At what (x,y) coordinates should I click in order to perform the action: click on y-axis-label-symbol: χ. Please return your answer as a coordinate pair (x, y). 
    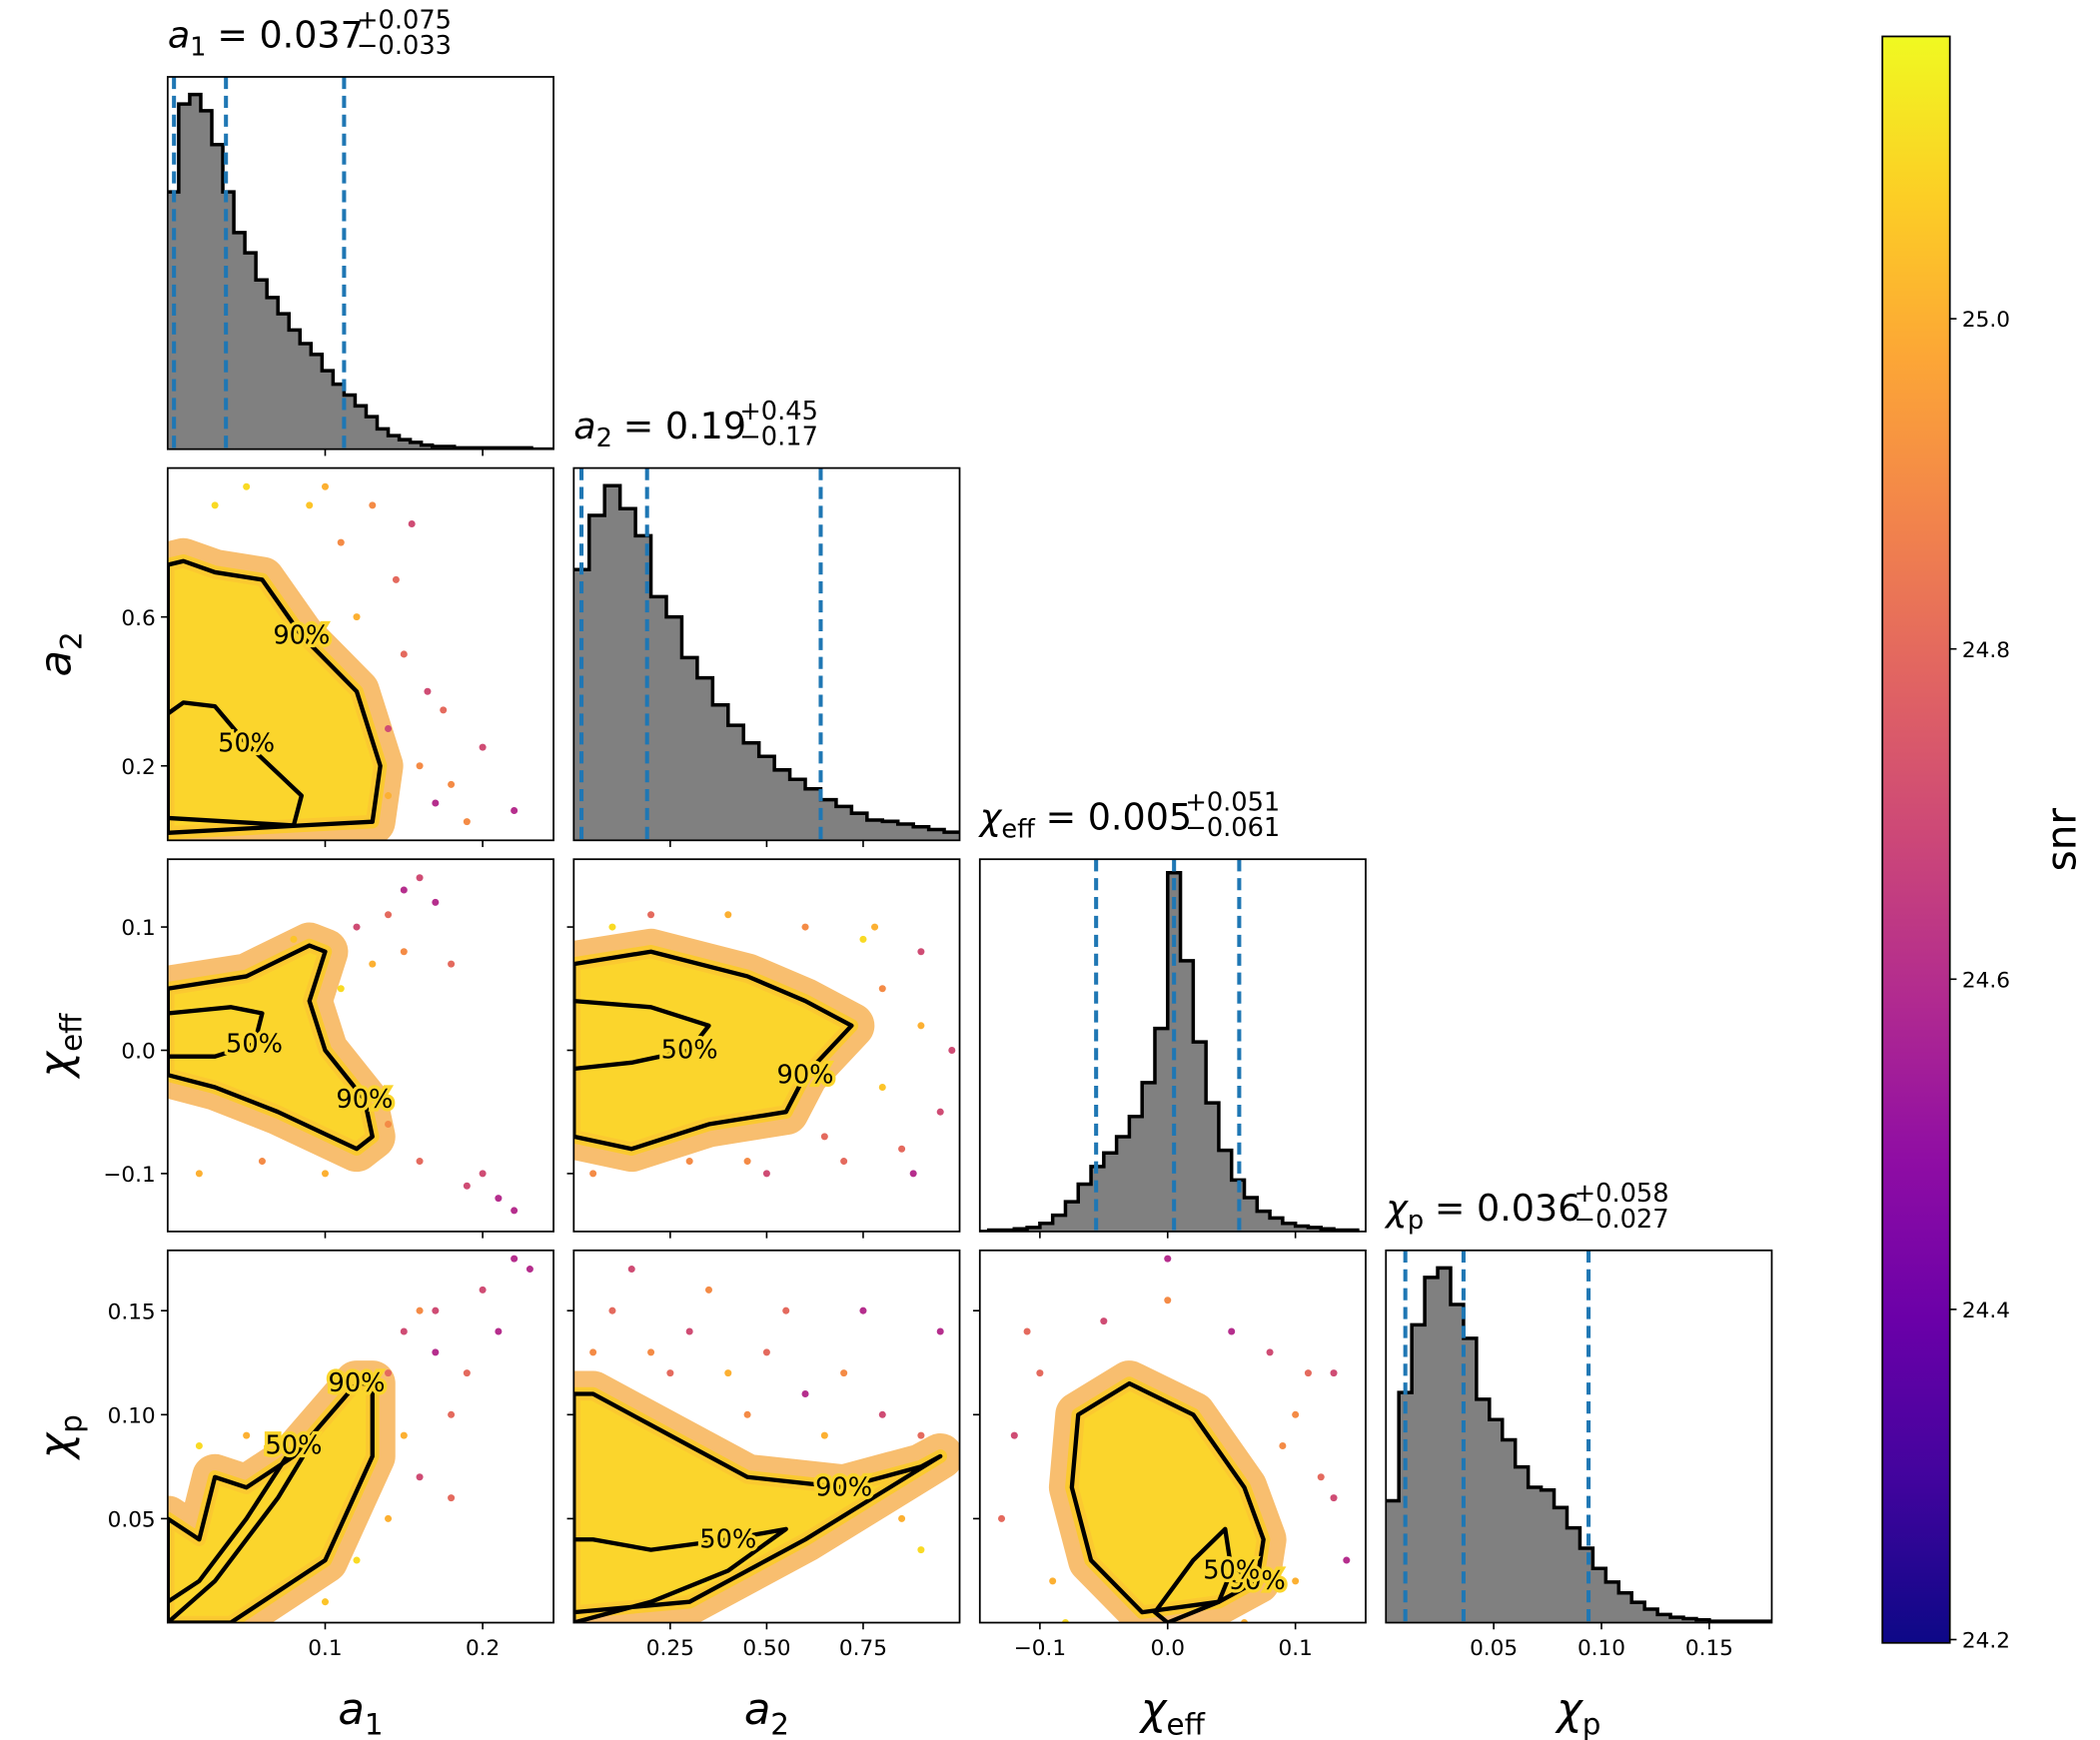
    Looking at the image, I should click on (57, 1445).